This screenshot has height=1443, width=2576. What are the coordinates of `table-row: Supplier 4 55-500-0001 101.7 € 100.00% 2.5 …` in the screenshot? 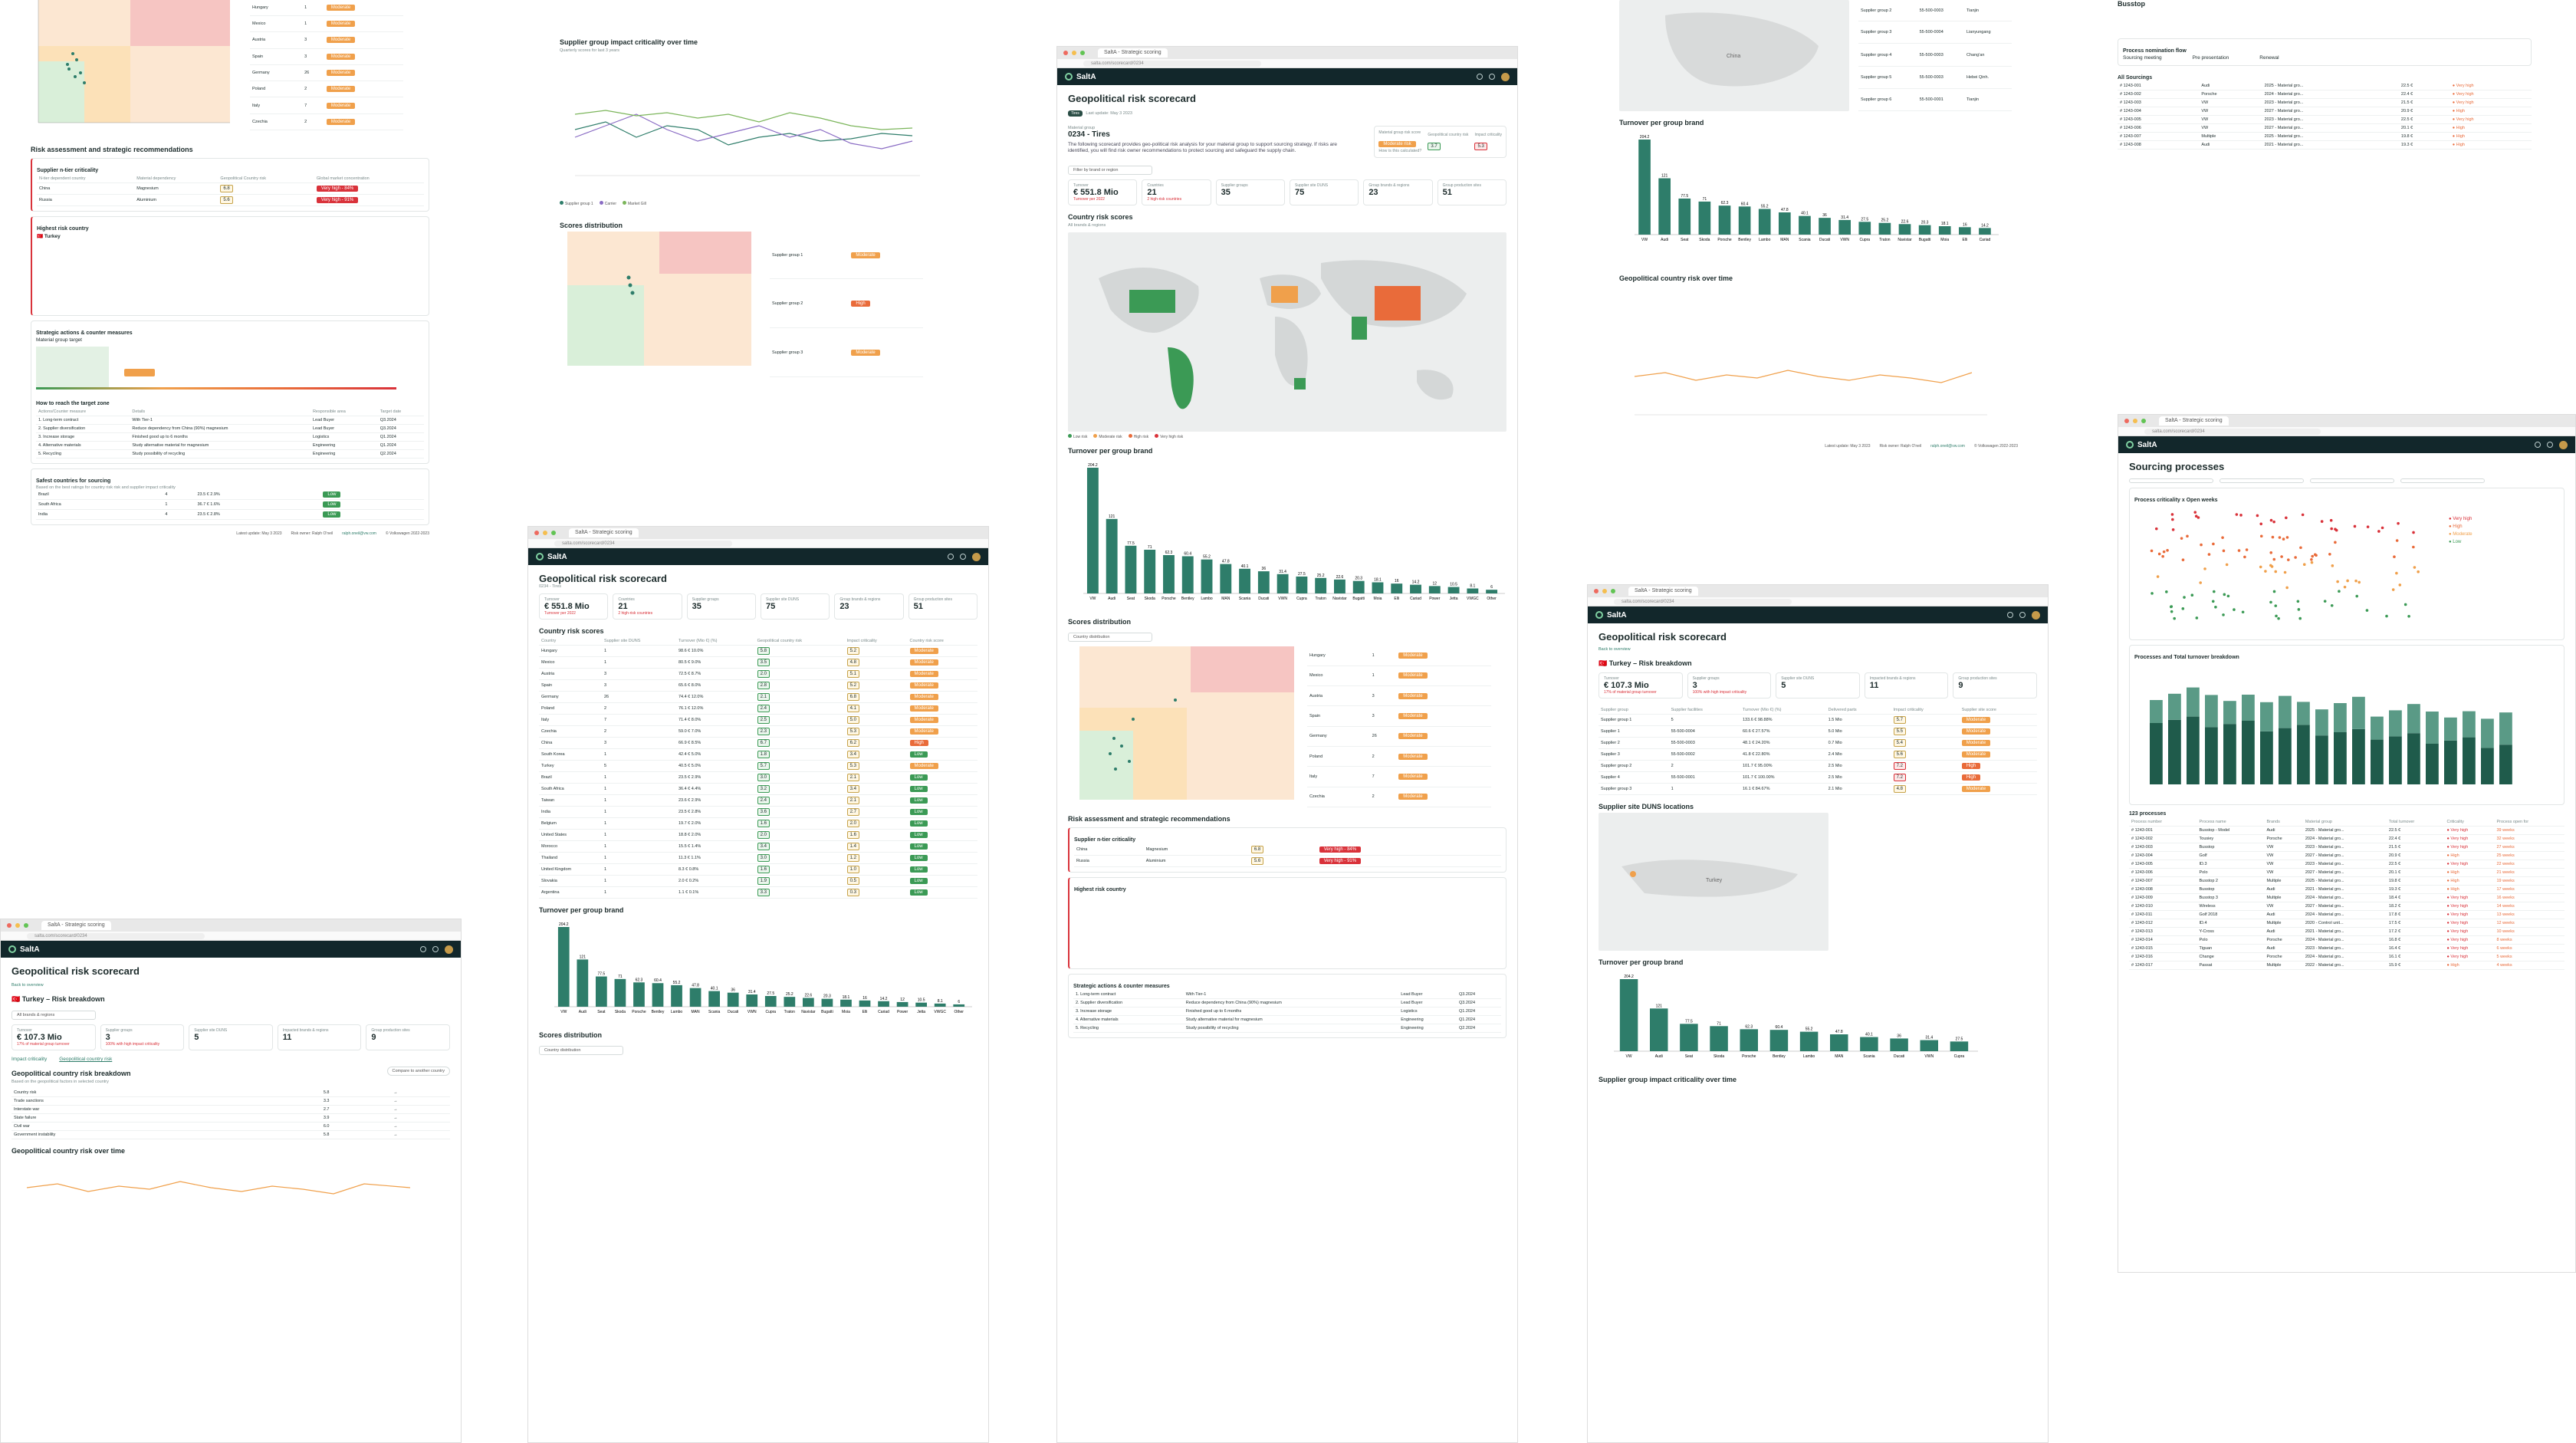 It's located at (1818, 778).